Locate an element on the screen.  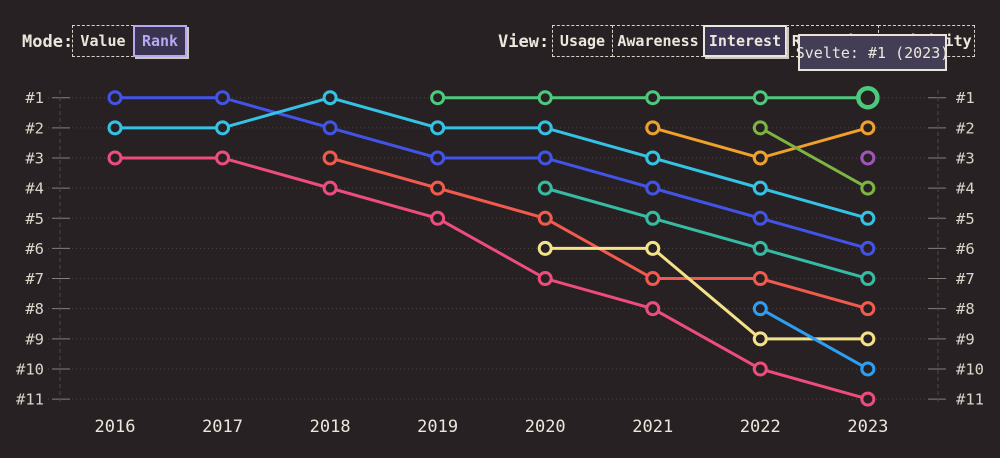
year-label: 2018 is located at coordinates (330, 427).